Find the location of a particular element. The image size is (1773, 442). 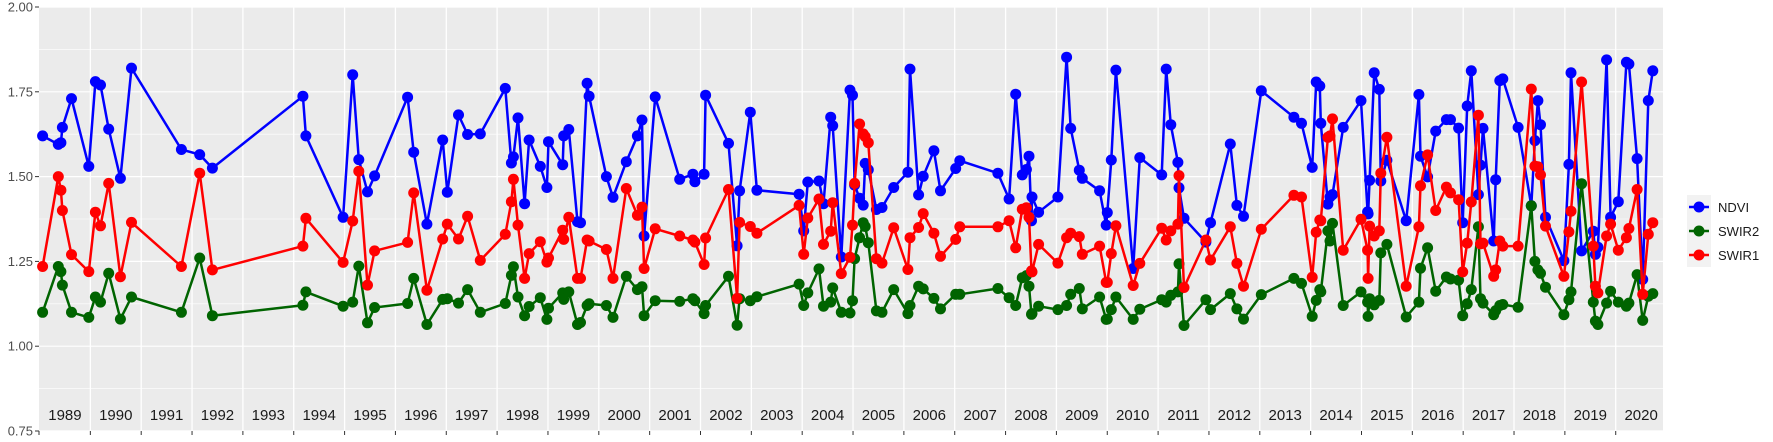

legend-key-dot is located at coordinates (1699, 255).